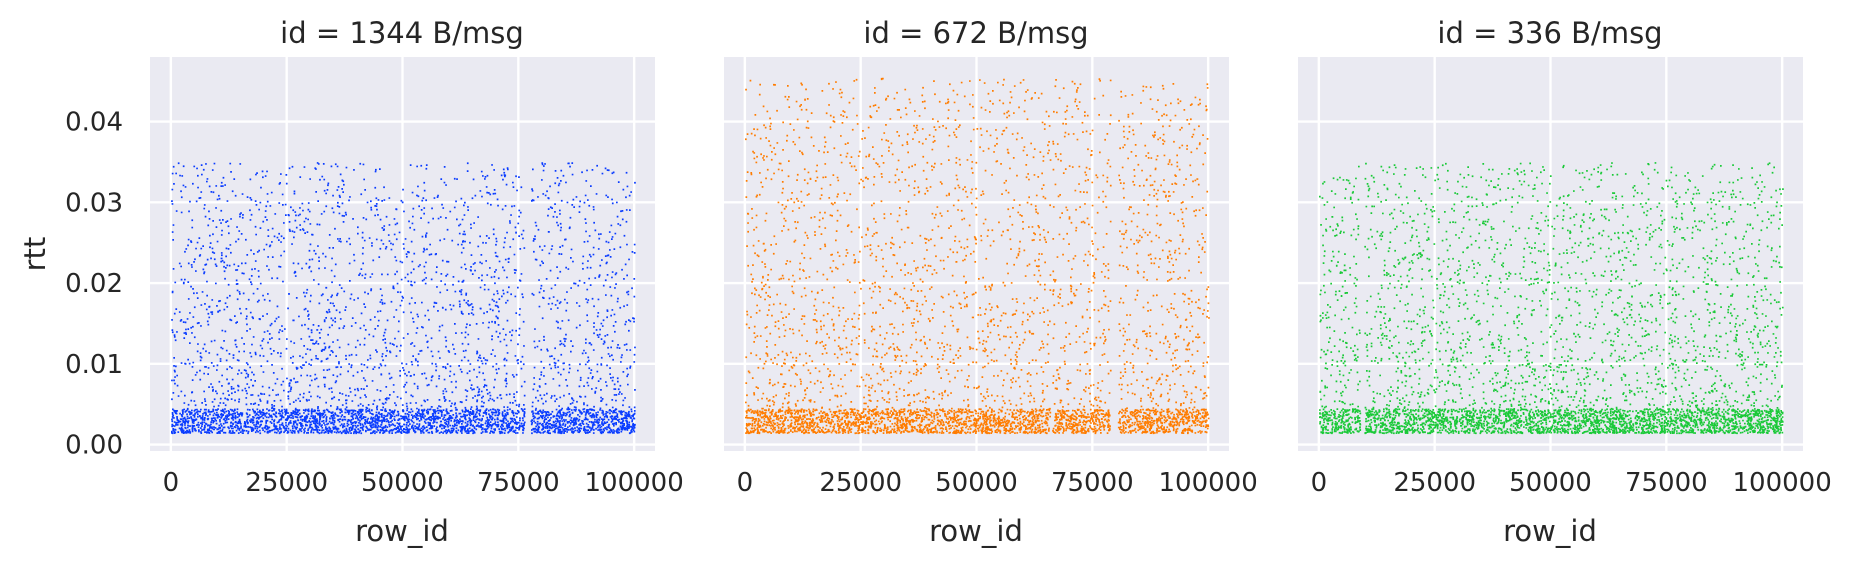 The width and height of the screenshot is (1850, 569). Describe the element at coordinates (94, 123) in the screenshot. I see `y-tick-label: 0.04` at that location.